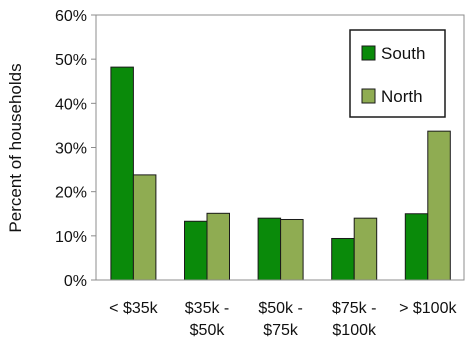 The width and height of the screenshot is (472, 346). What do you see at coordinates (71, 237) in the screenshot?
I see `y-tick-label: 10%` at bounding box center [71, 237].